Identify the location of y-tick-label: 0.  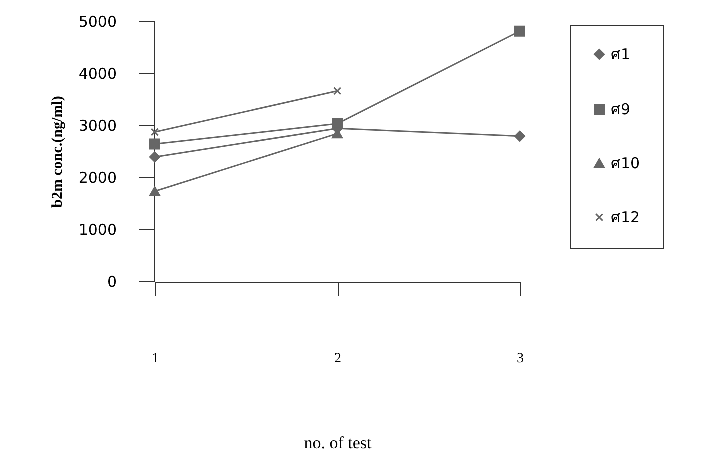
(112, 282).